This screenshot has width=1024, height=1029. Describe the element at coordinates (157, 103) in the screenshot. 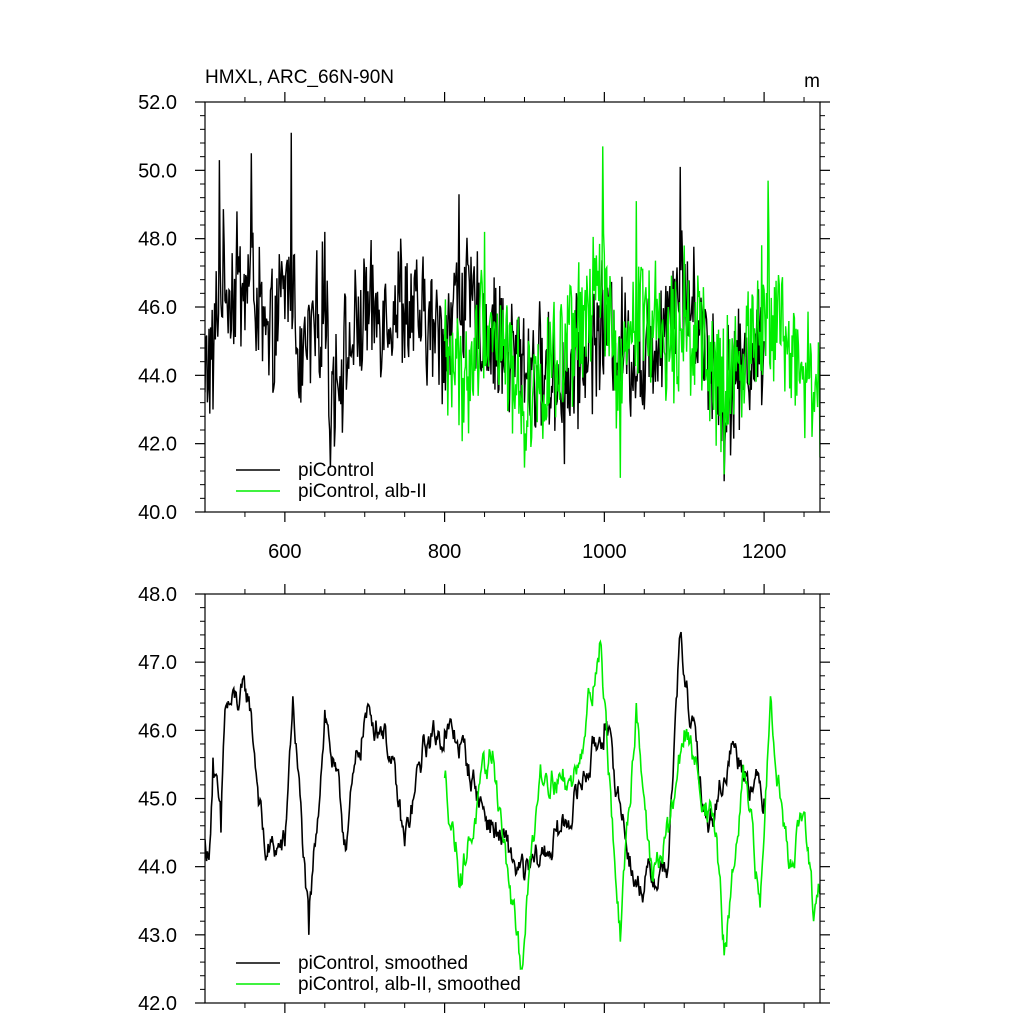

I see `y-tick-label: 52.0` at that location.